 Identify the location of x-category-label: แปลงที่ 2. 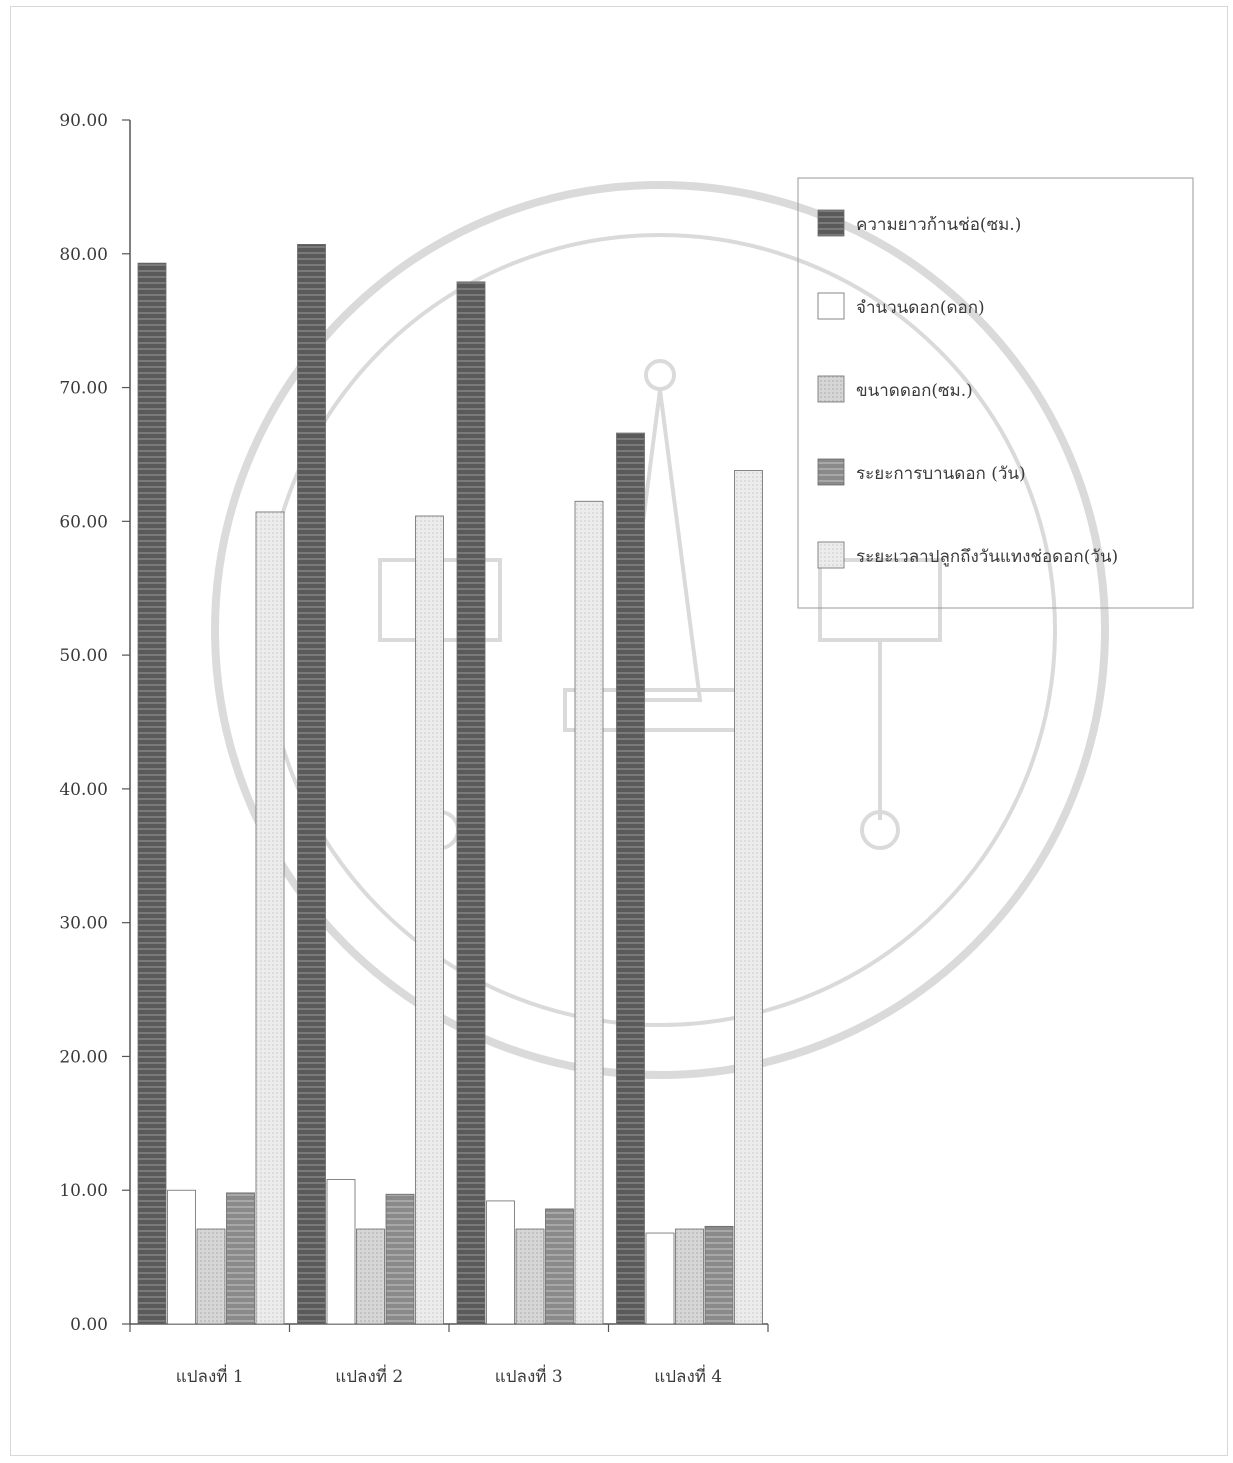
(369, 1375).